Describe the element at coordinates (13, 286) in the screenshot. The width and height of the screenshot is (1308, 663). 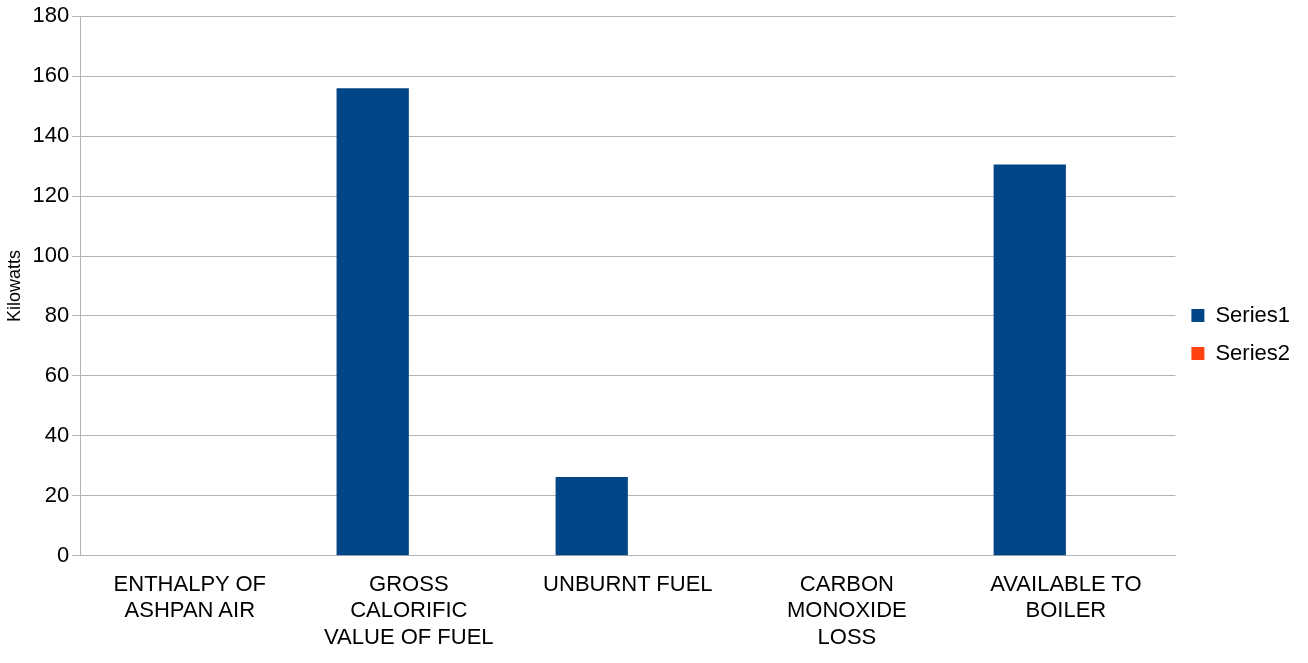
I see `y-axis-title: Kilowatts` at that location.